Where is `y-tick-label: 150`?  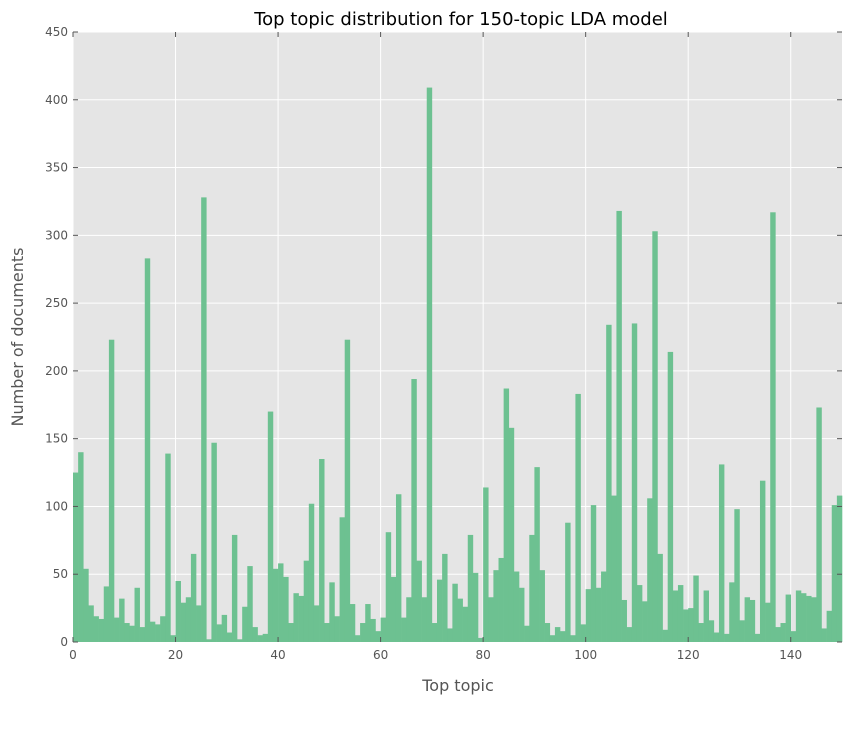
y-tick-label: 150 is located at coordinates (56, 439).